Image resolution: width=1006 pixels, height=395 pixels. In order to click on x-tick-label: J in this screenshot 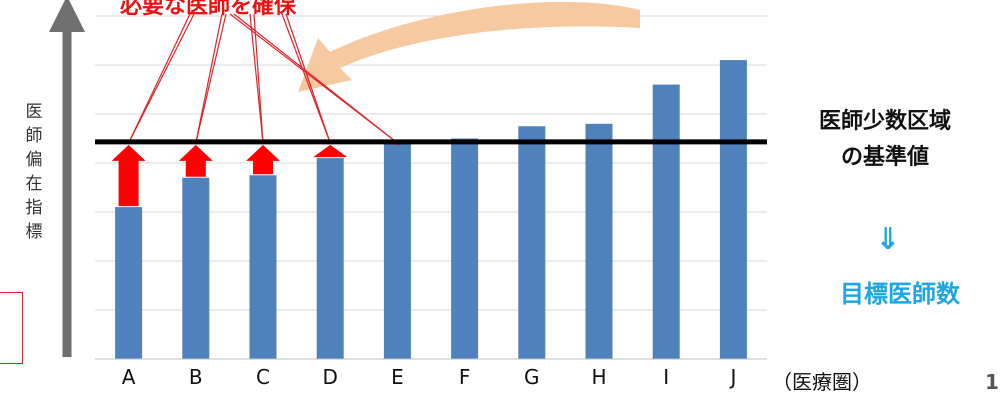, I will do `click(732, 377)`.